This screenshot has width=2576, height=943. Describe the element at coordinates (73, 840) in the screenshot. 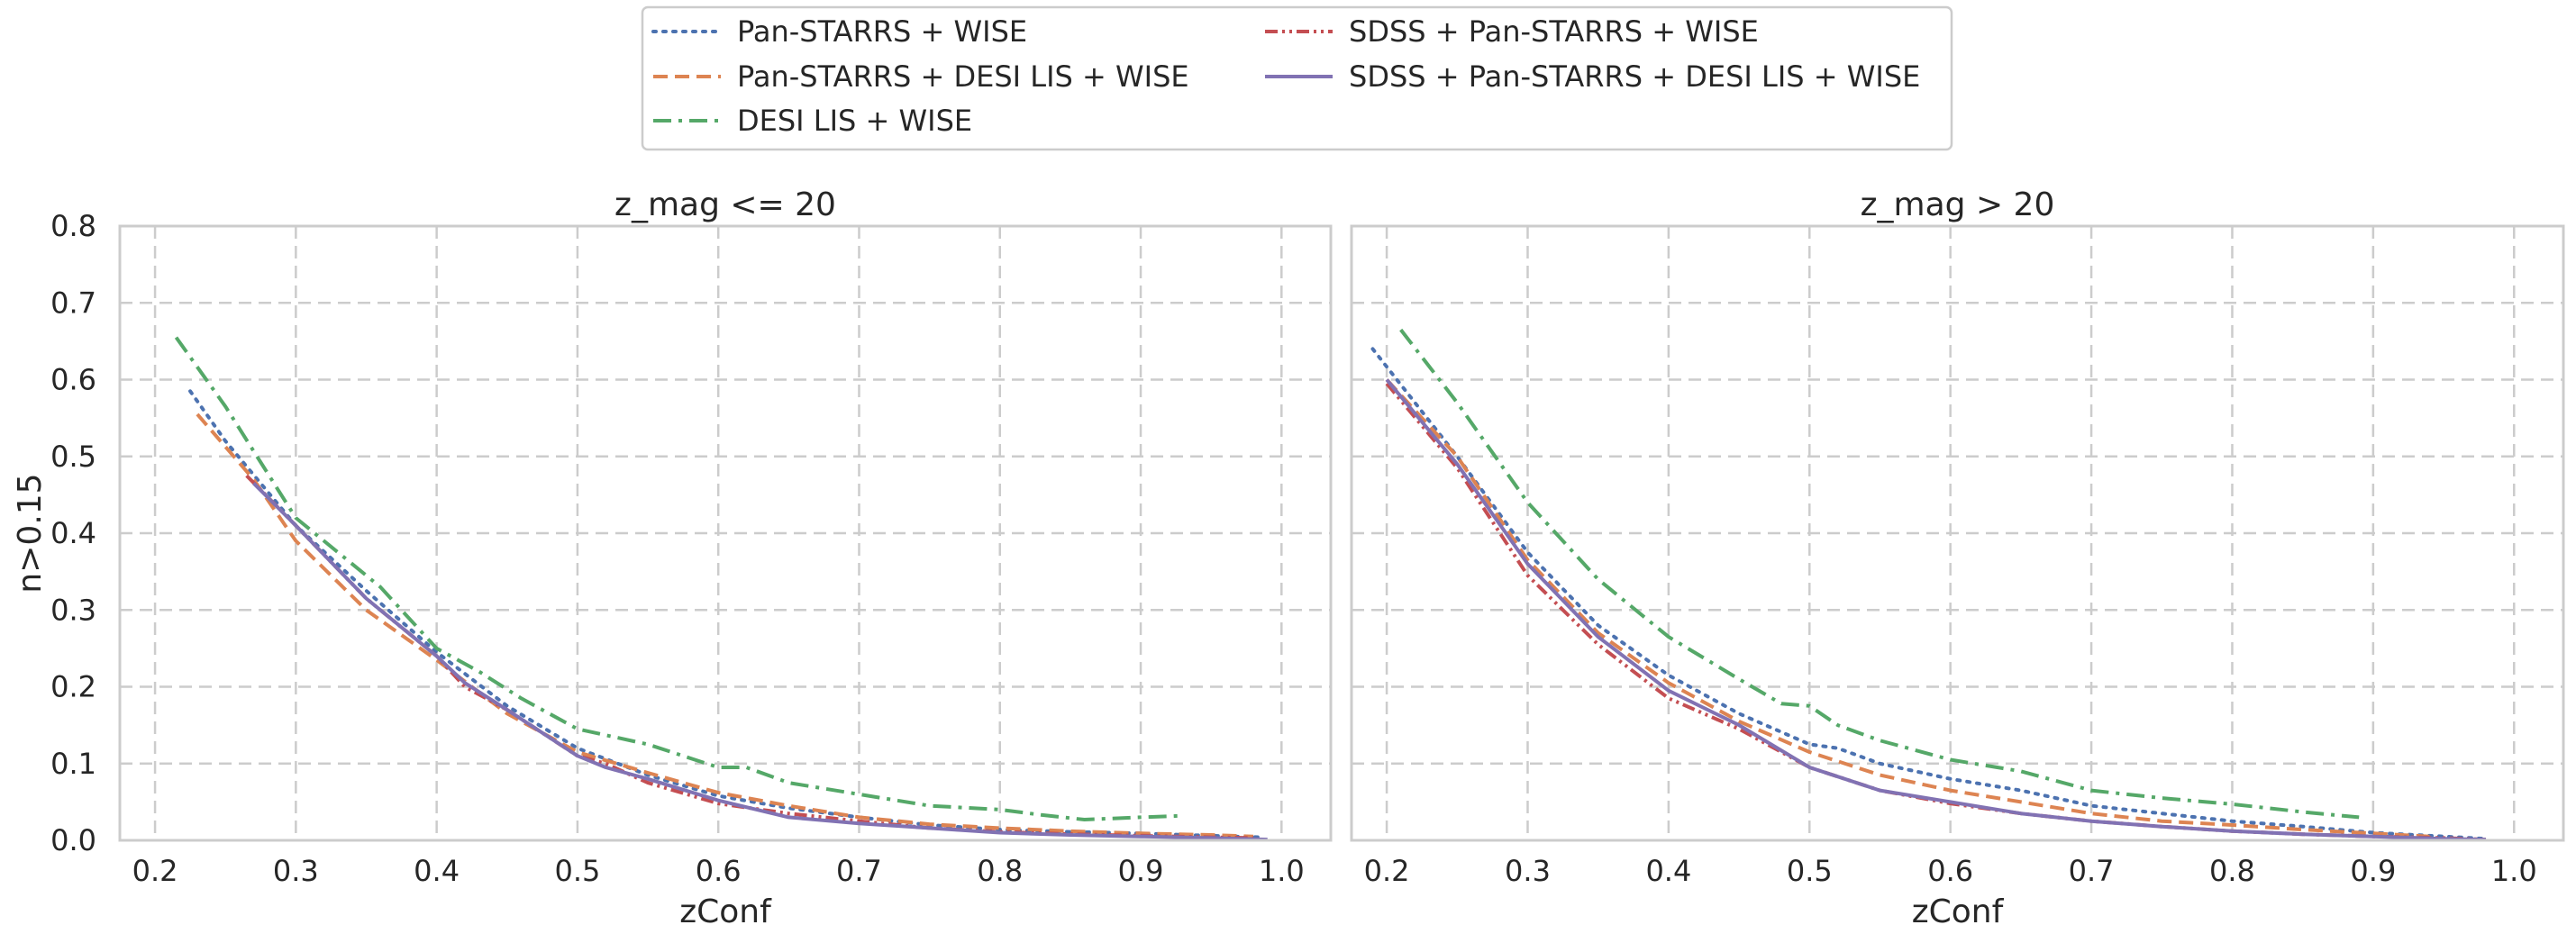

I see `y-tick-label: 0.0` at that location.